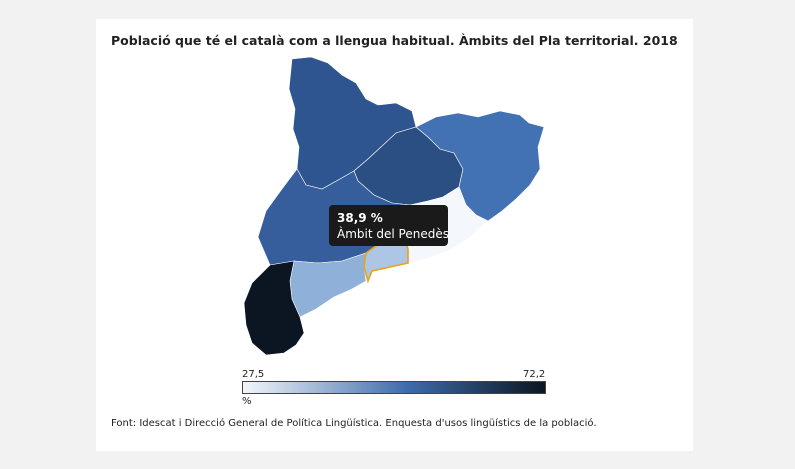 The height and width of the screenshot is (469, 795). What do you see at coordinates (394, 387) in the screenshot?
I see `legend-color-scale` at bounding box center [394, 387].